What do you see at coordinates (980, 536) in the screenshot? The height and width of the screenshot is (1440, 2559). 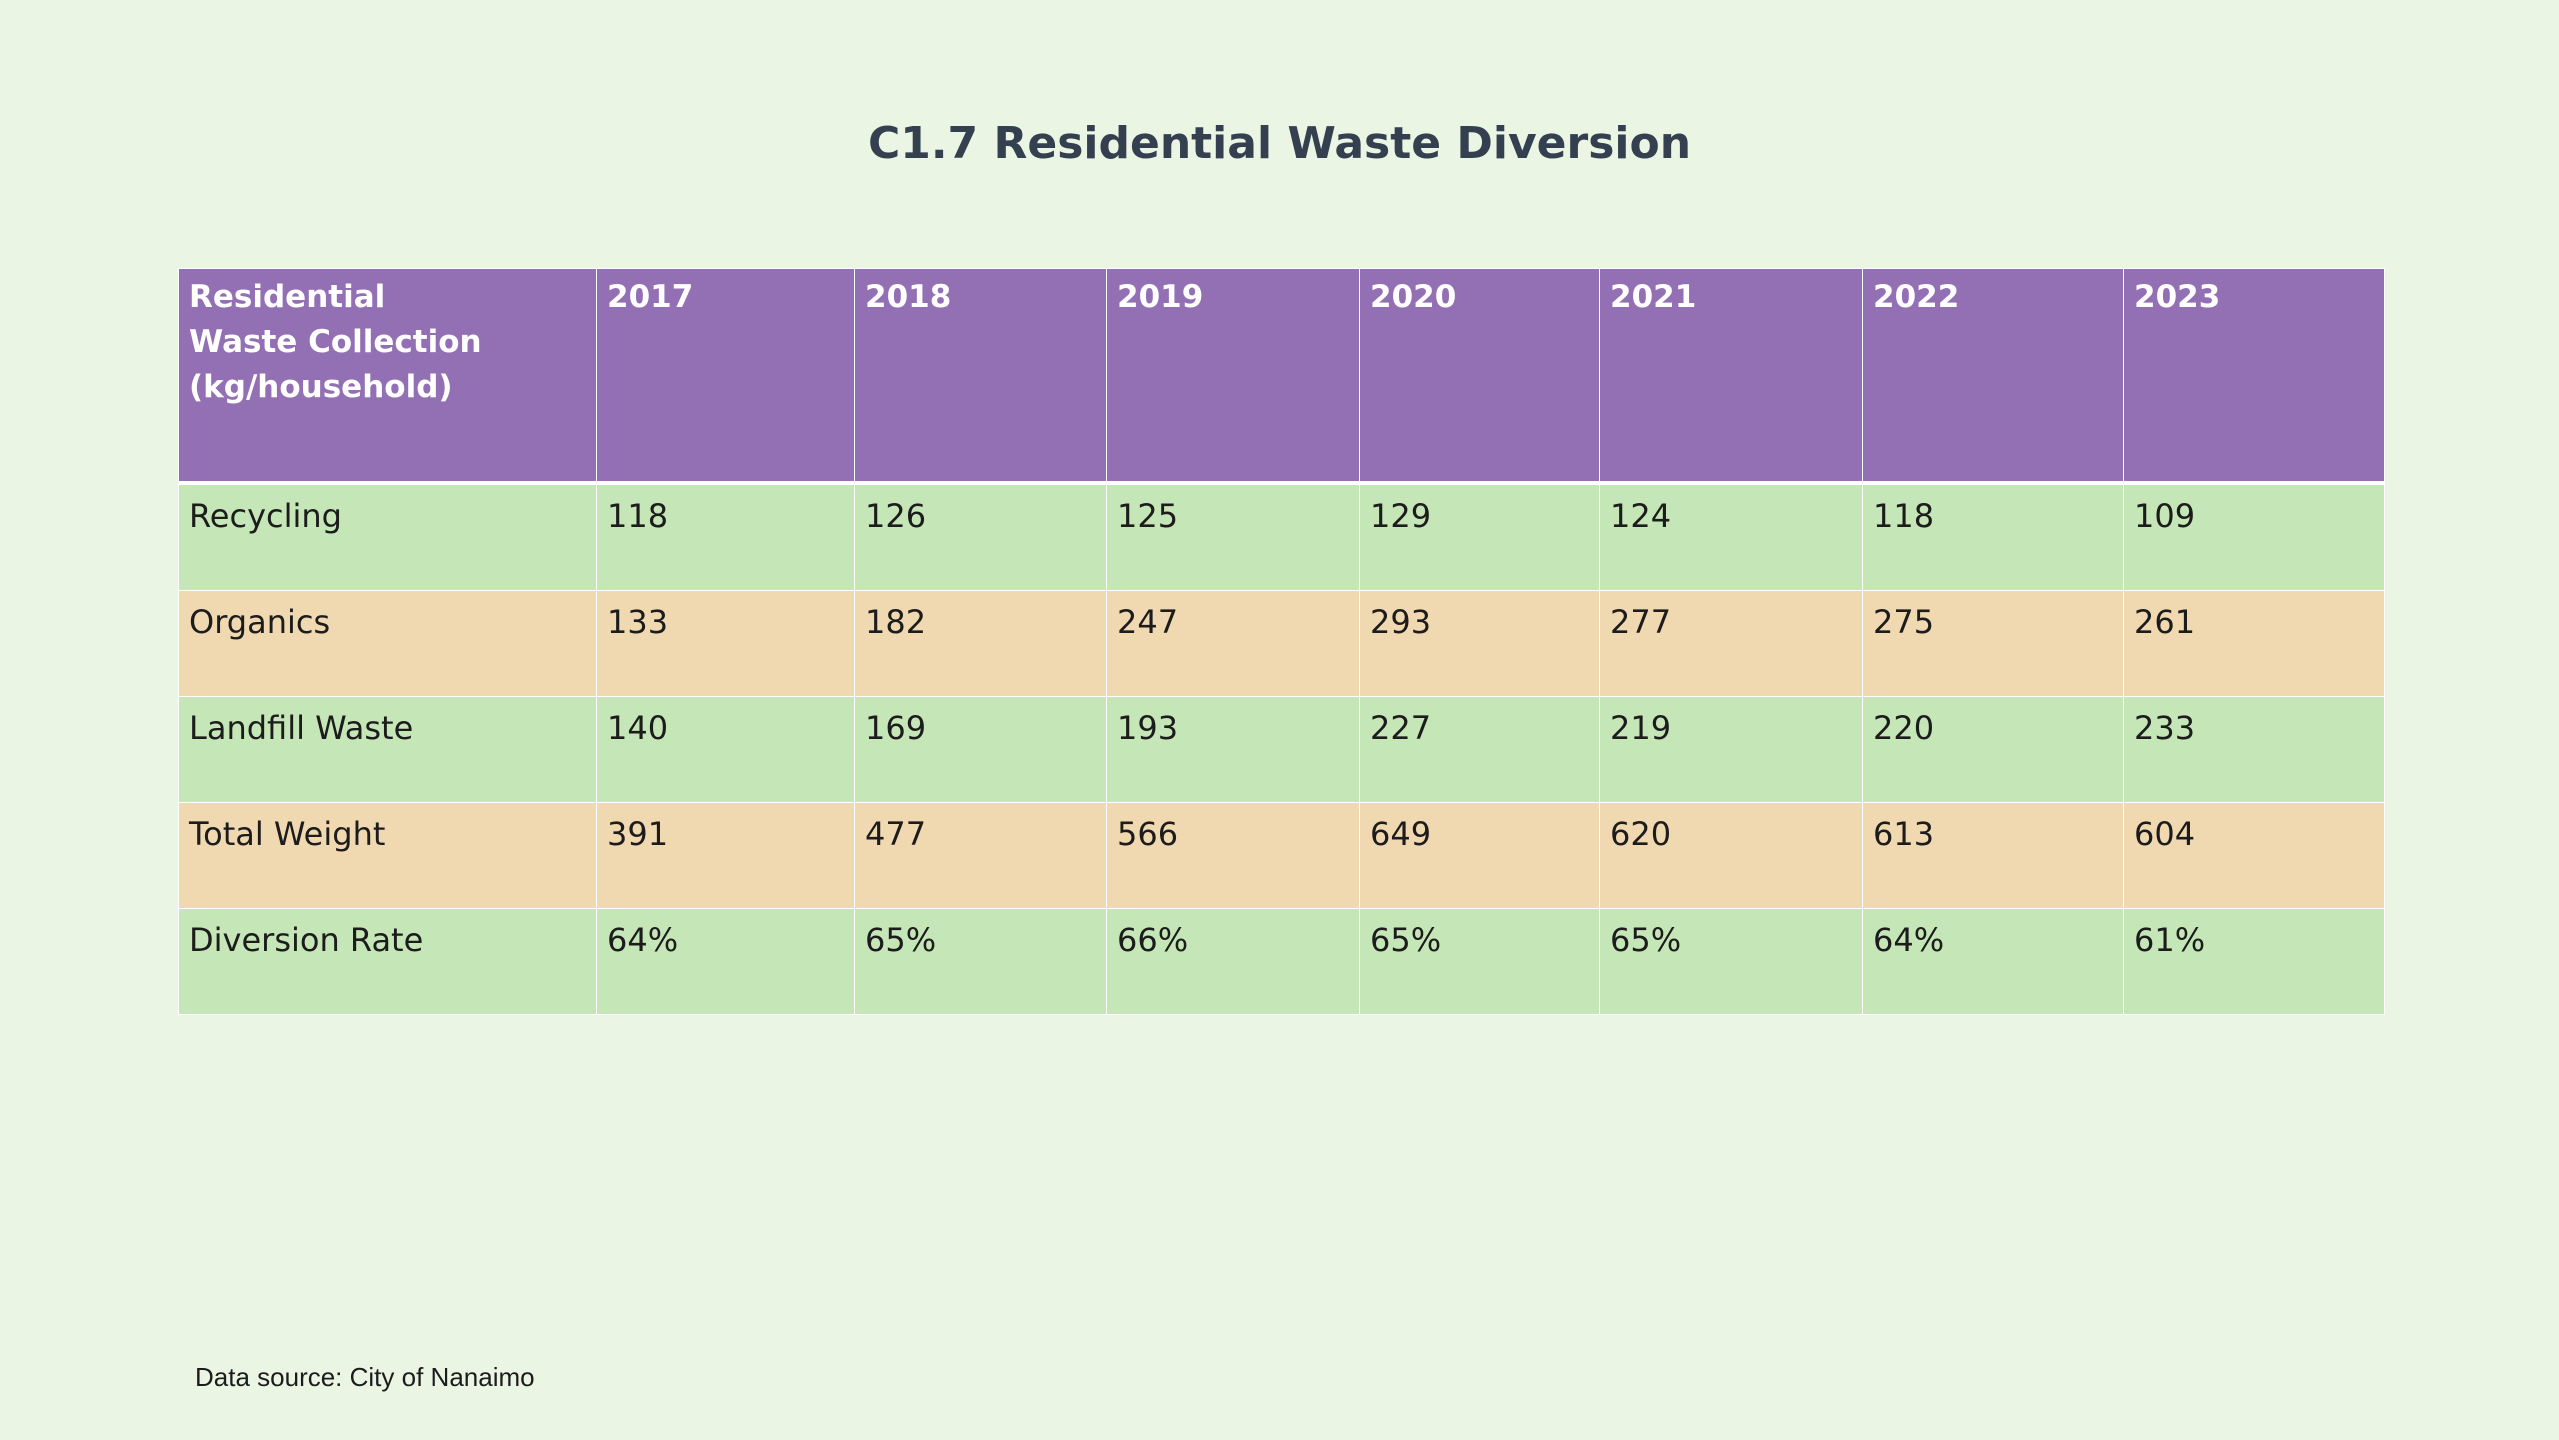 I see `table-cell: 126` at bounding box center [980, 536].